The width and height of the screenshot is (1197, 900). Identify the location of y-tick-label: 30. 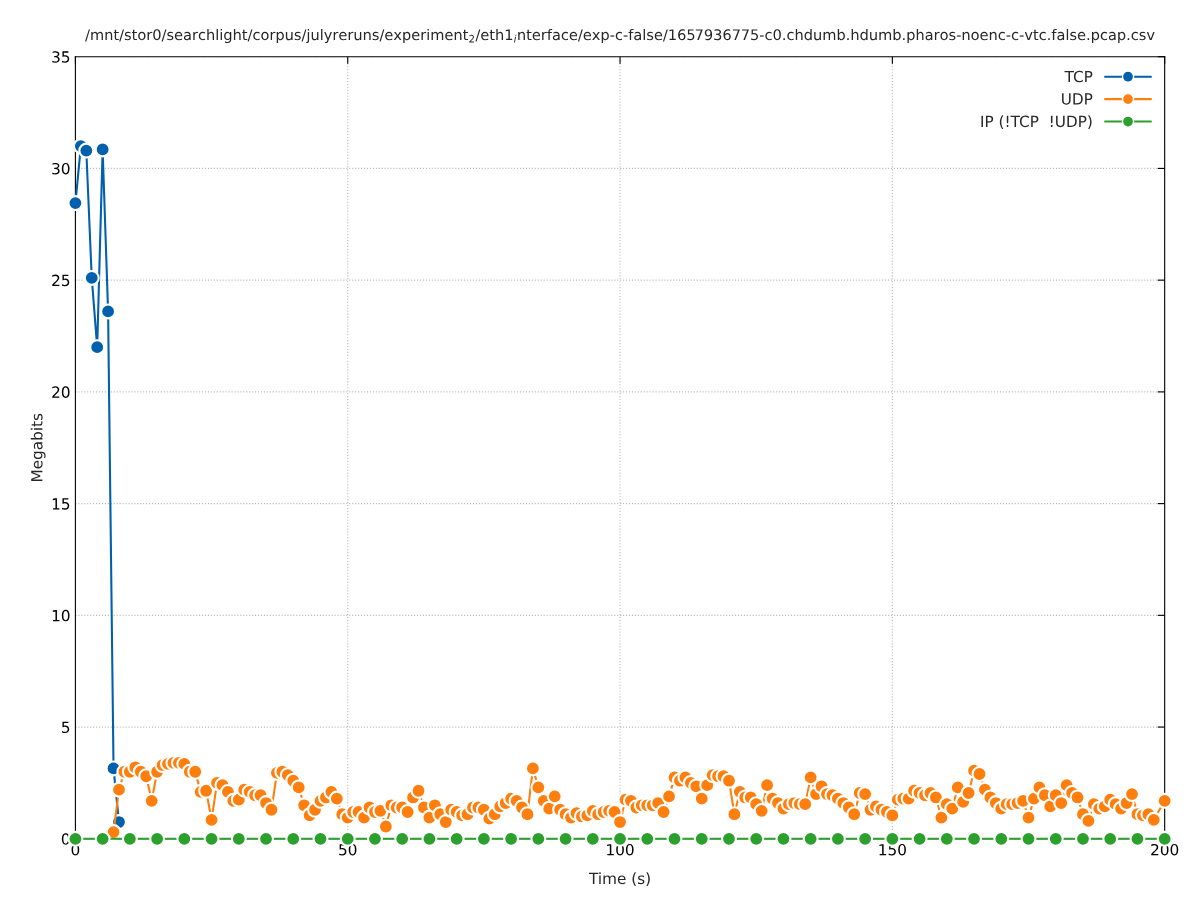
(61, 168).